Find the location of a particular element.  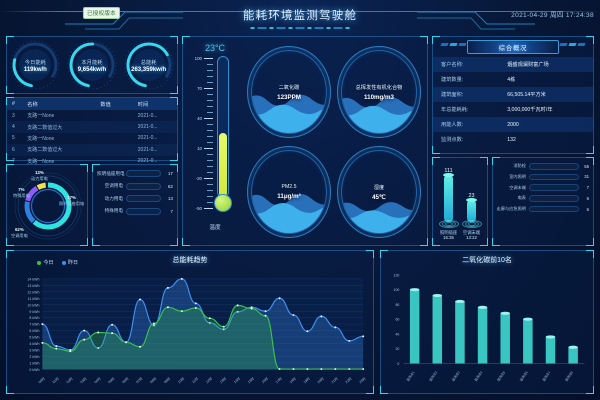

series-area is located at coordinates (203, 337).